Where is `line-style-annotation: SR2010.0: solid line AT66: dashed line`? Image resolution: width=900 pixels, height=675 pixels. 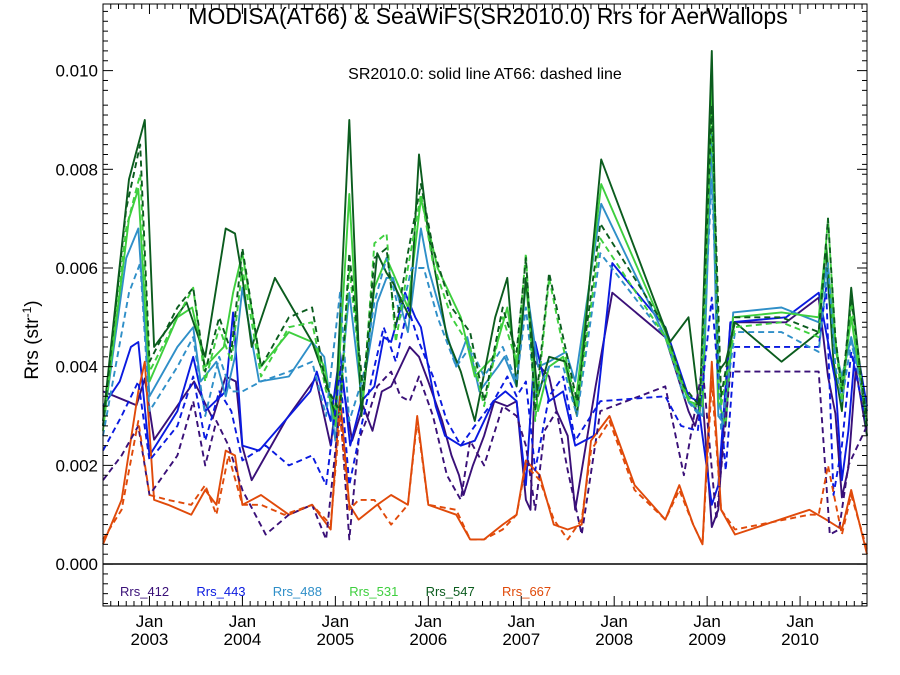
line-style-annotation: SR2010.0: solid line AT66: dashed line is located at coordinates (485, 74).